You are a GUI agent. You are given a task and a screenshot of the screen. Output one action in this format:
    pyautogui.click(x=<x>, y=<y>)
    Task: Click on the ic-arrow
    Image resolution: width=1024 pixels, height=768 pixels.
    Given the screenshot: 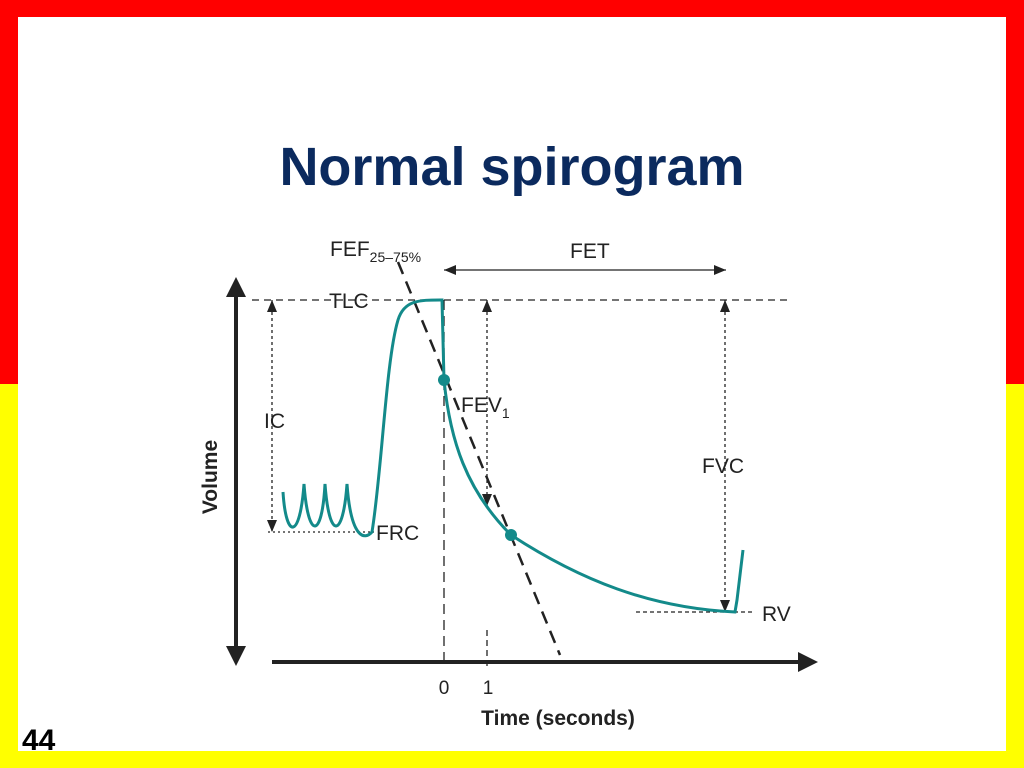 What is the action you would take?
    pyautogui.click(x=272, y=416)
    